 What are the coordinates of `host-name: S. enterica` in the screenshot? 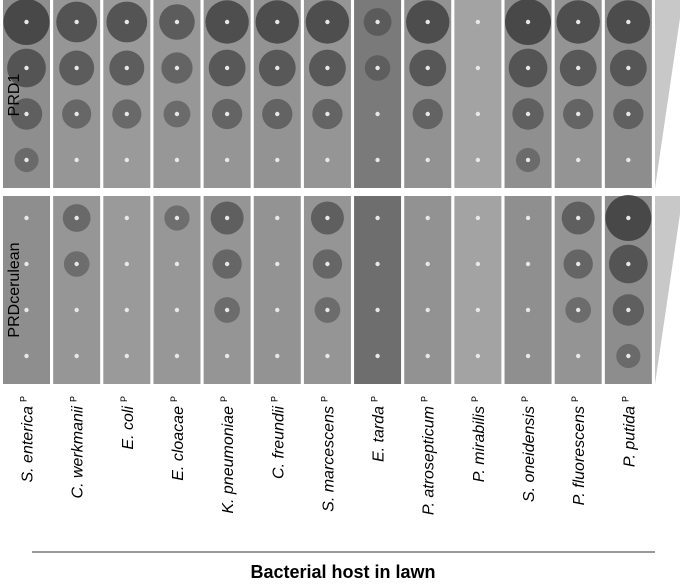 It's located at (28, 444).